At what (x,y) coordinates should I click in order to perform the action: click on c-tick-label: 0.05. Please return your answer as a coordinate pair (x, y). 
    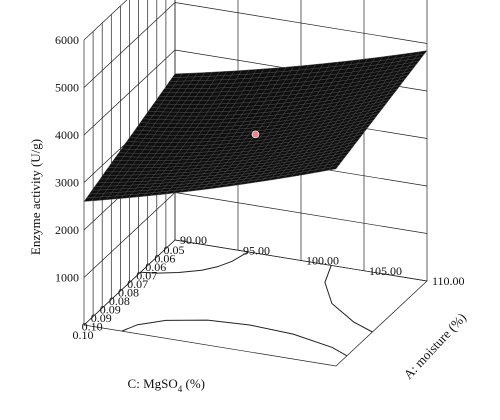
    Looking at the image, I should click on (174, 250).